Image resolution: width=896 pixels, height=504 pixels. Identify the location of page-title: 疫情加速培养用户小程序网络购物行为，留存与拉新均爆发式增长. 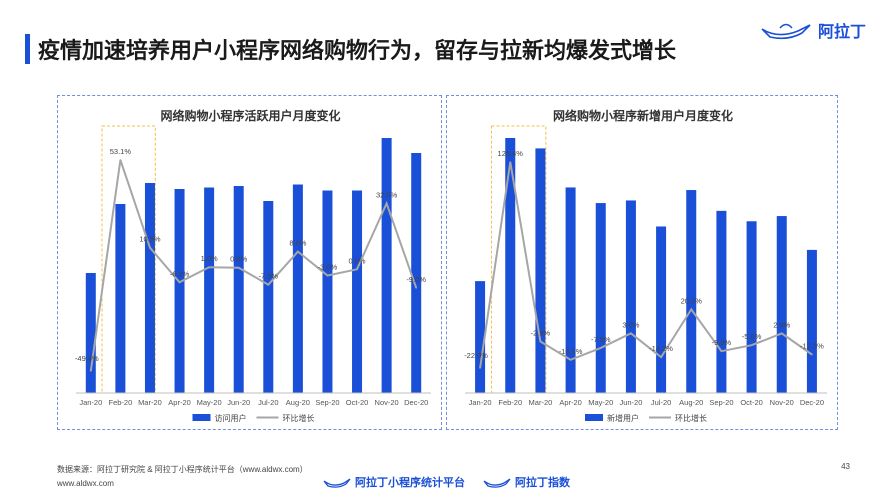
(357, 50).